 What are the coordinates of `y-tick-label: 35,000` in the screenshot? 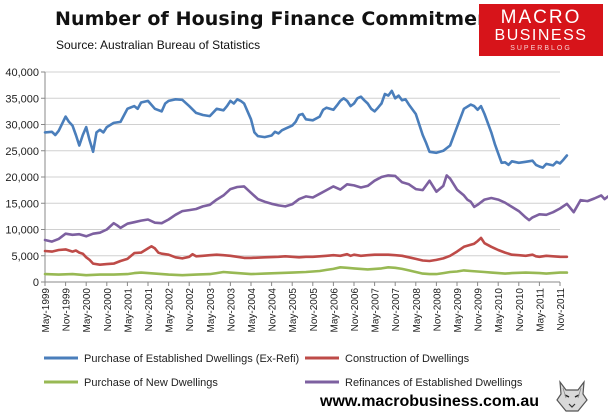 It's located at (22, 99).